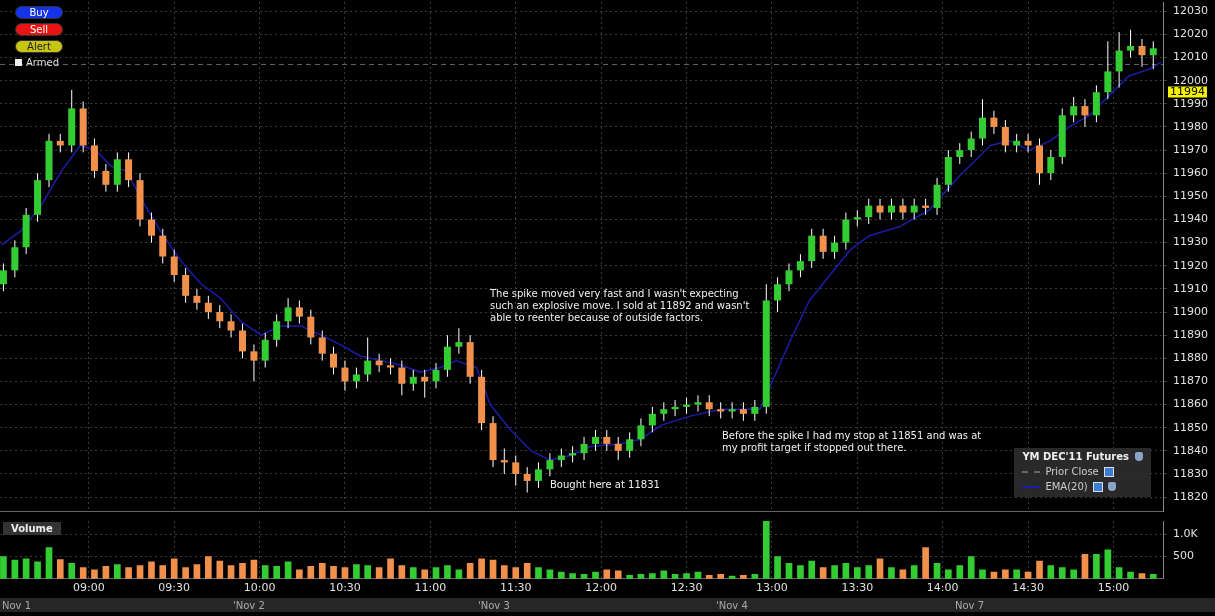  What do you see at coordinates (1190, 404) in the screenshot?
I see `y-tick-label: 11860` at bounding box center [1190, 404].